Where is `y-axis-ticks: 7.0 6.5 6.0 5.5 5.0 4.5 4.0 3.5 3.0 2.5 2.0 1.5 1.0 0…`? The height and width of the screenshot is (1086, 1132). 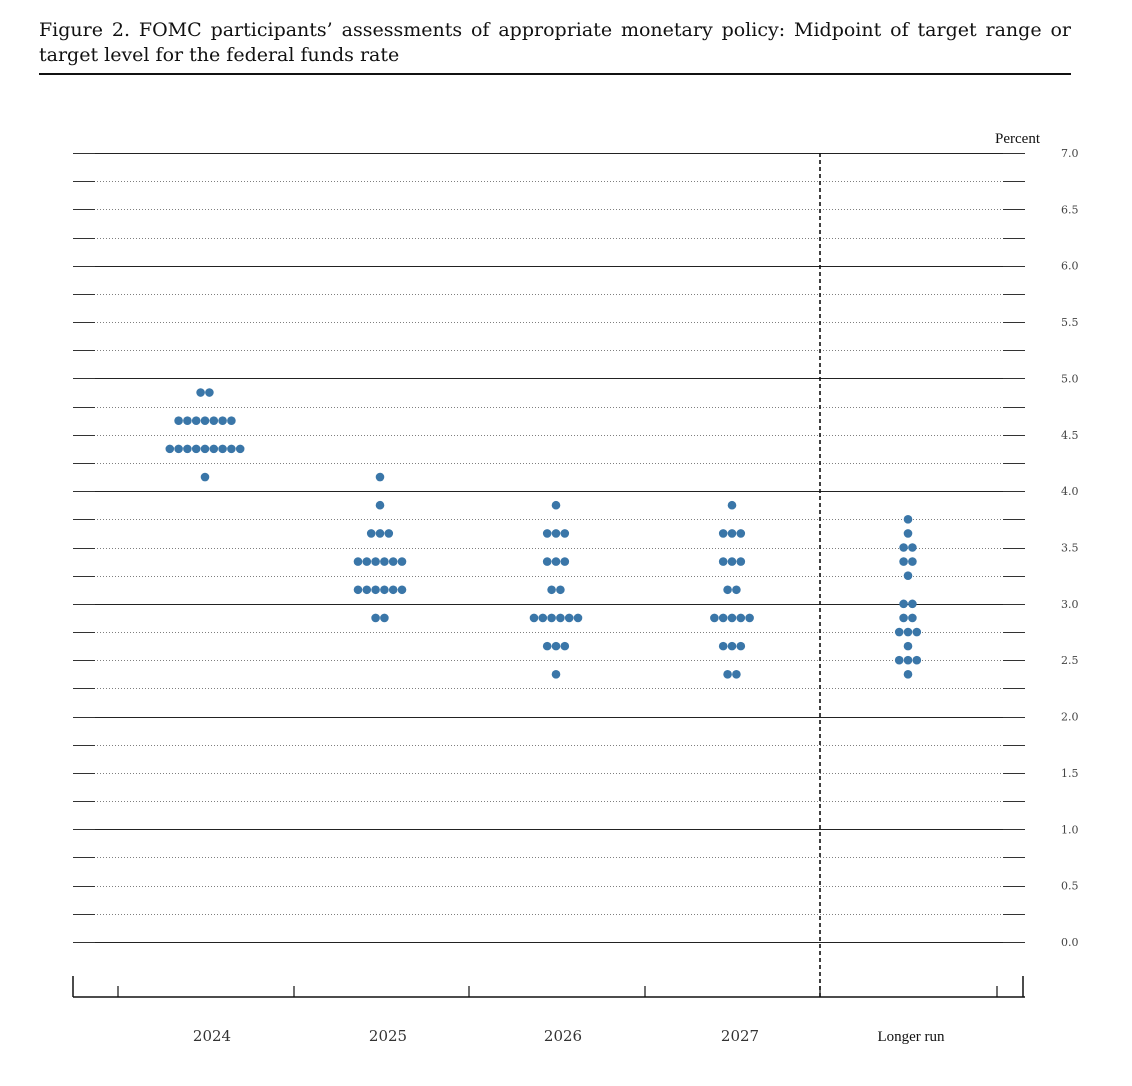 y-axis-ticks: 7.0 6.5 6.0 5.5 5.0 4.5 4.0 3.5 3.0 2.5 2.0 1.5 1.0 0… is located at coordinates (1070, 548).